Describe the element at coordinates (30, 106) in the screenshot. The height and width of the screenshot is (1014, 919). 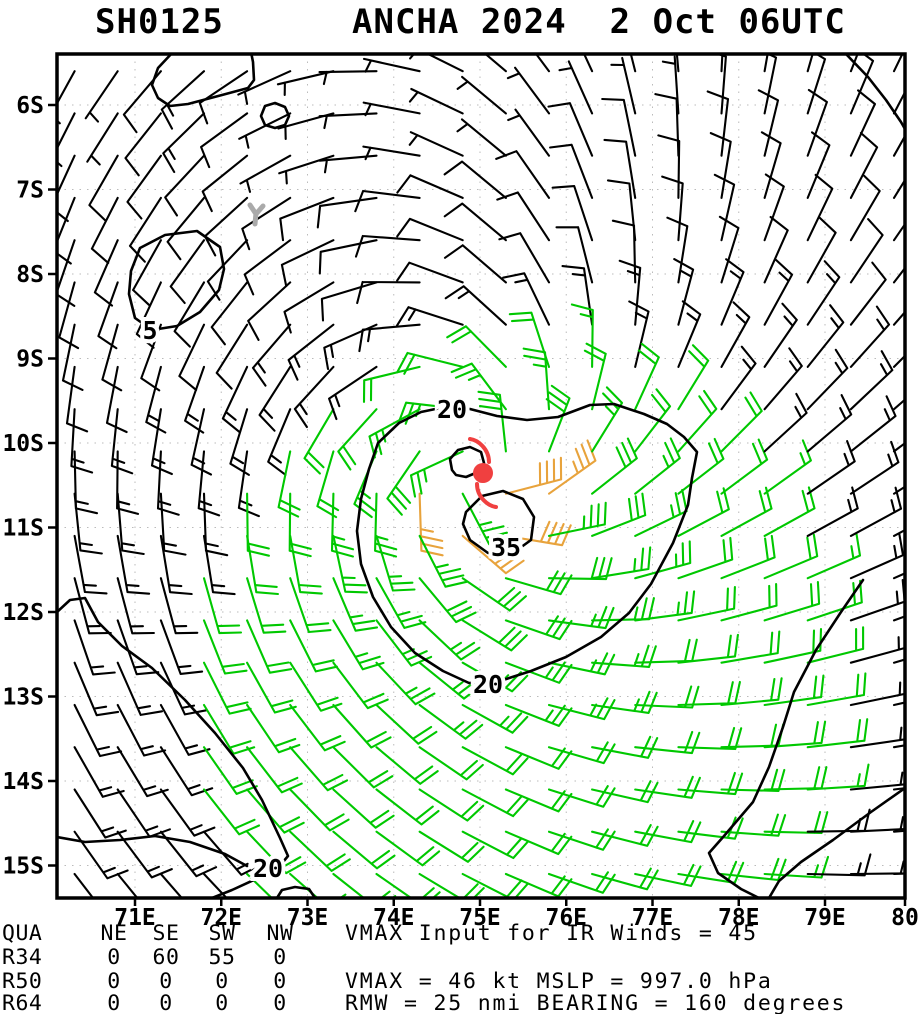
I see `y-tick-label: 6S` at that location.